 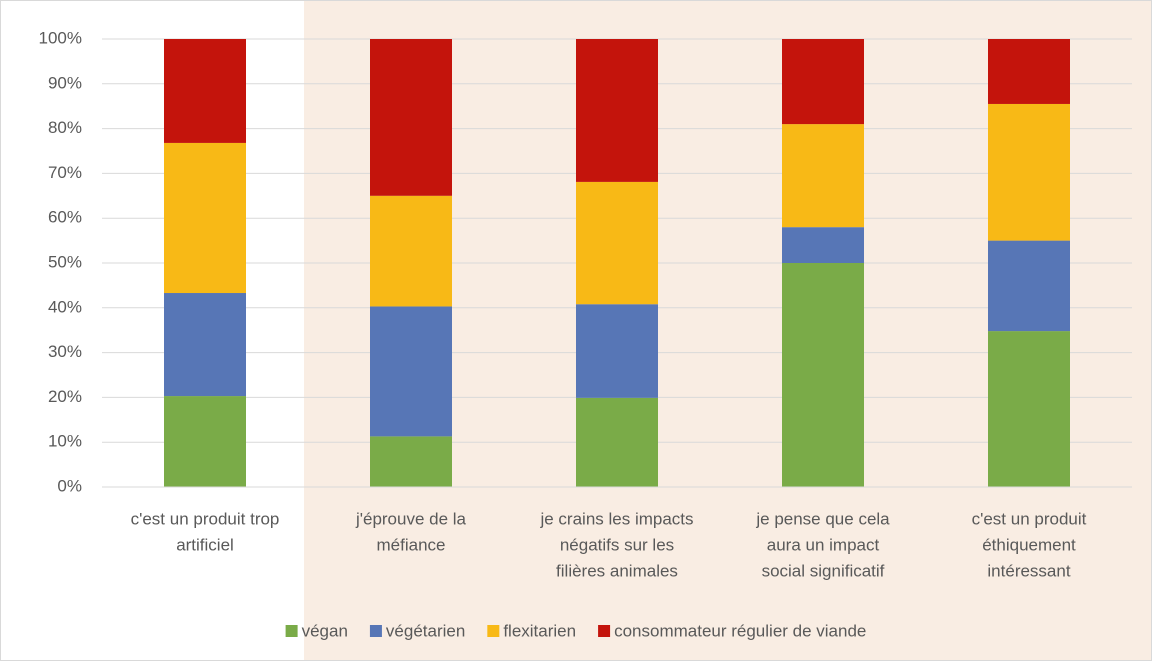 I want to click on x-tick-label: social significatif, so click(x=823, y=570).